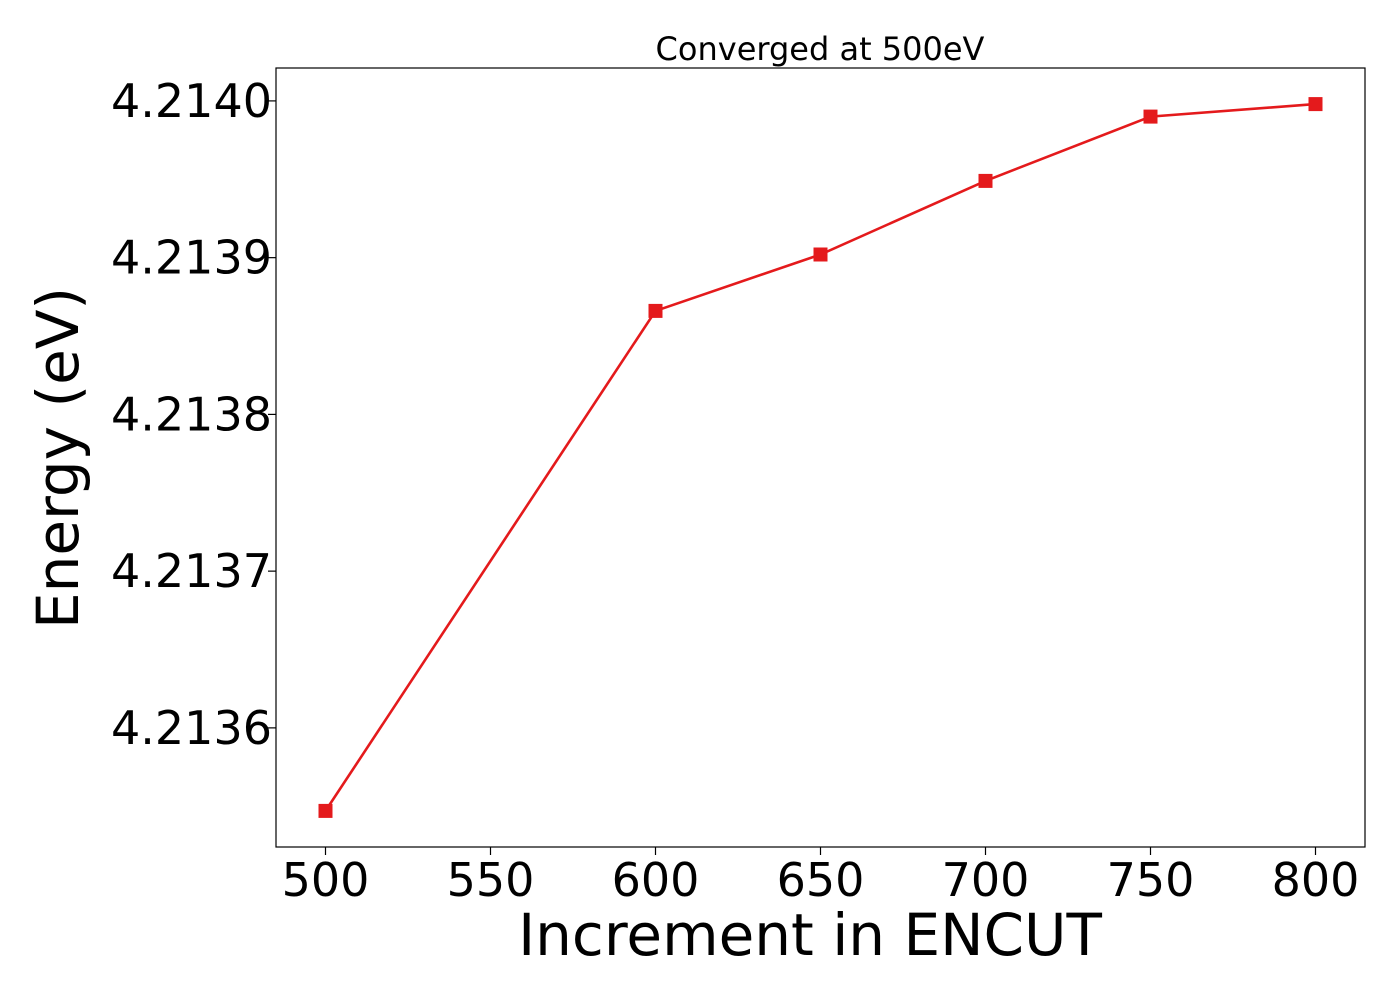 The image size is (1400, 1000). I want to click on y-tick-label: 4.2140, so click(191, 101).